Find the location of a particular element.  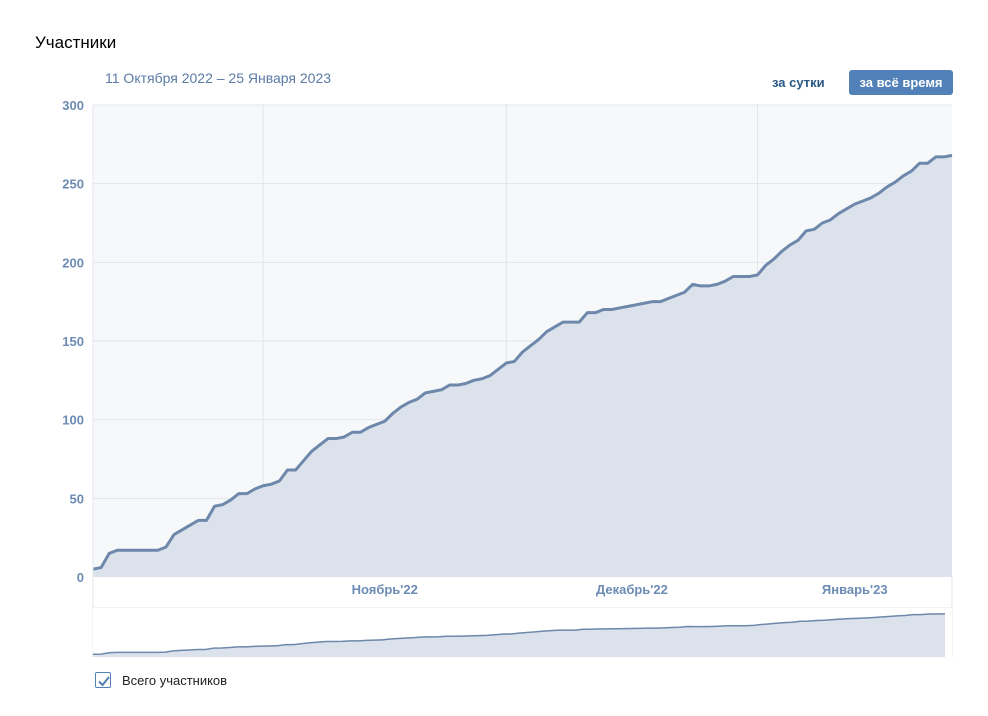

y-tick-300: 300 is located at coordinates (73, 105).